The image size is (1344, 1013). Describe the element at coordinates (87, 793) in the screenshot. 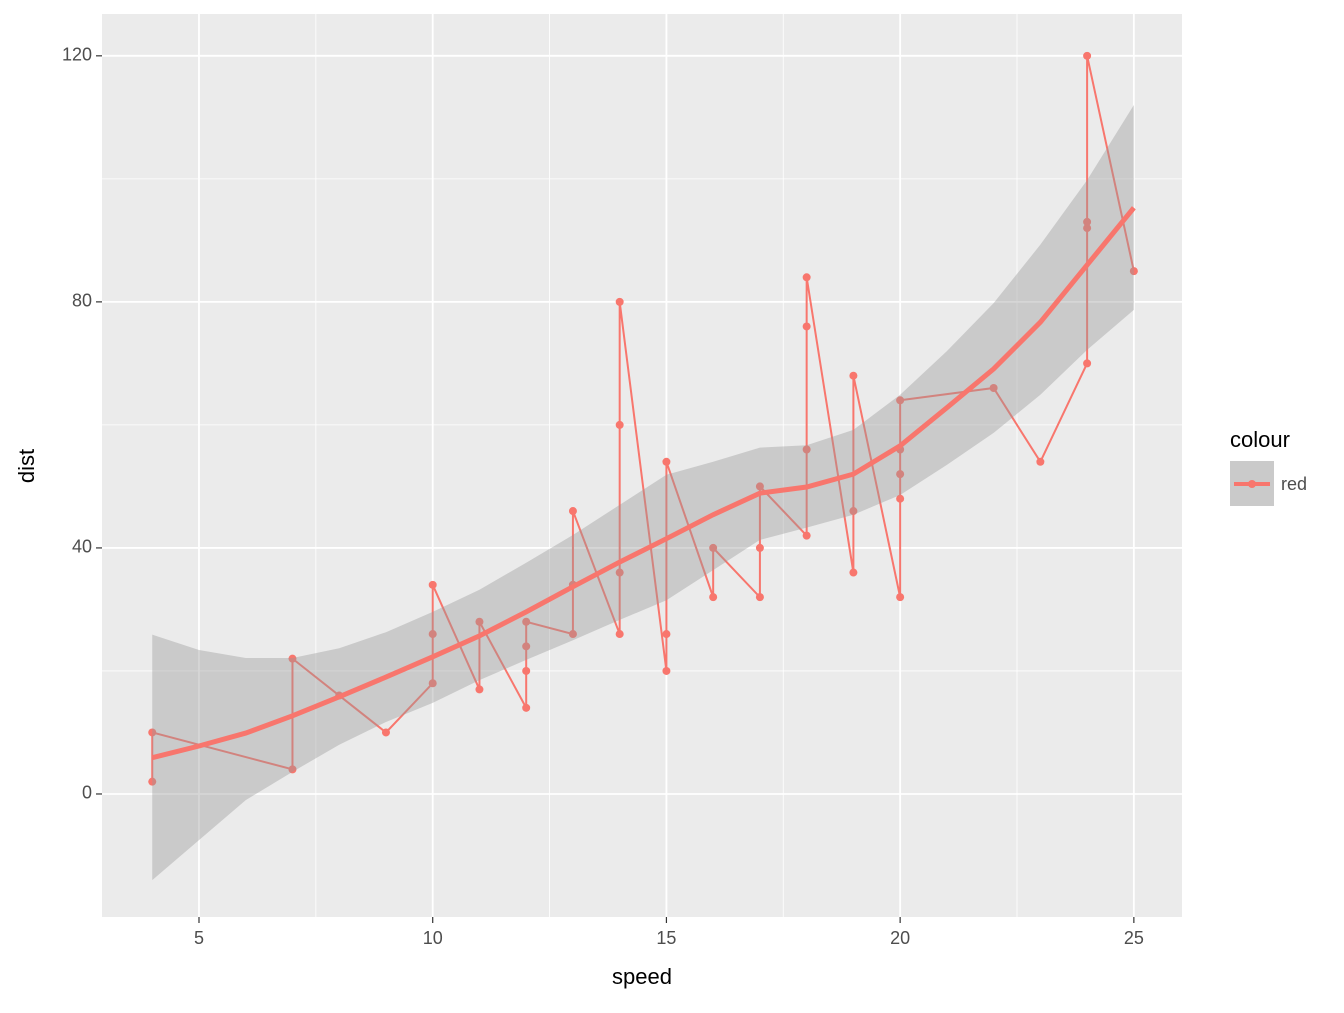

I see `y-tick-label: 0` at that location.